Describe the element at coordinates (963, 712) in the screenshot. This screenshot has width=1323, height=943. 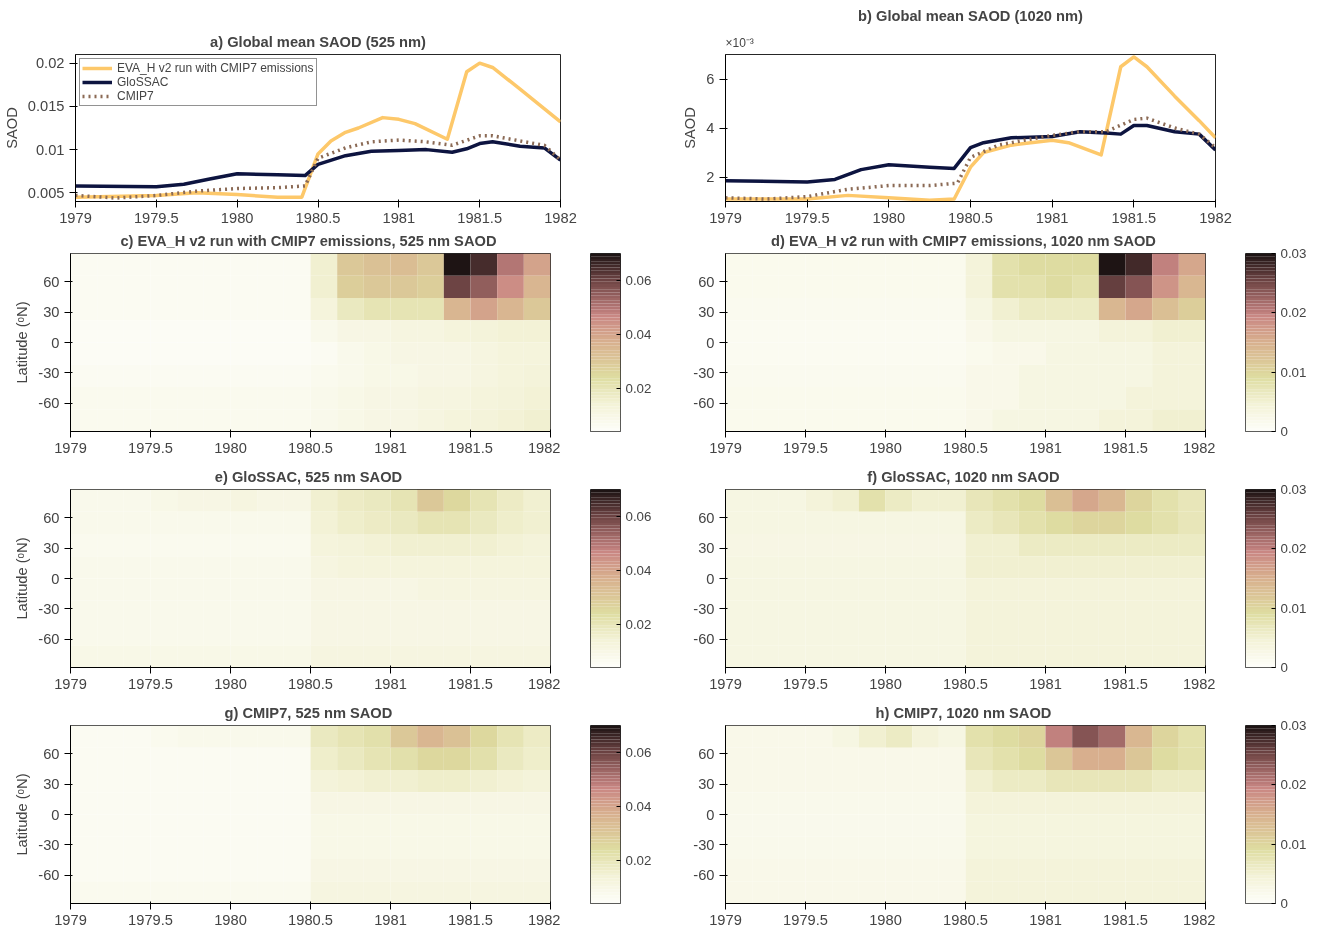
I see `chart-title: h) CMIP7, 1020 nm SAOD` at that location.